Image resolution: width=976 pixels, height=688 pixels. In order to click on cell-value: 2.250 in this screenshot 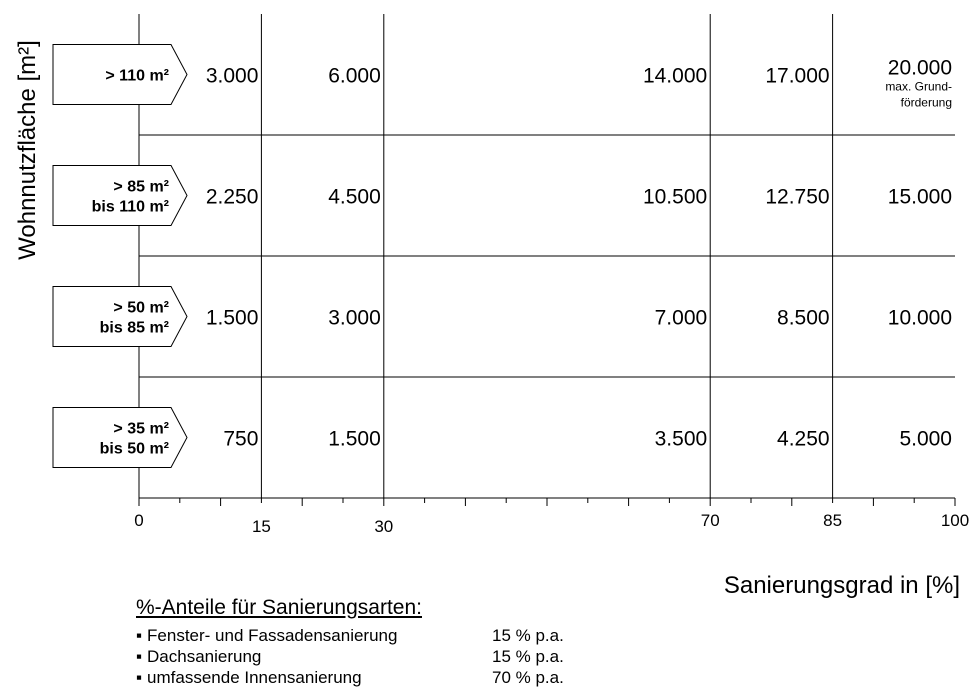, I will do `click(232, 197)`.